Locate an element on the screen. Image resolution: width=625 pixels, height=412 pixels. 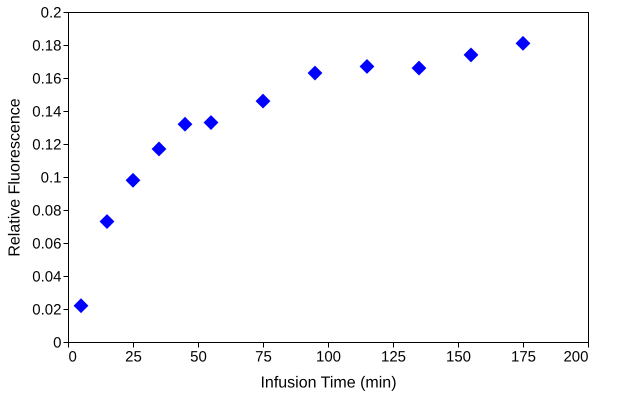
y-tick-label: 0.08 is located at coordinates (47, 211).